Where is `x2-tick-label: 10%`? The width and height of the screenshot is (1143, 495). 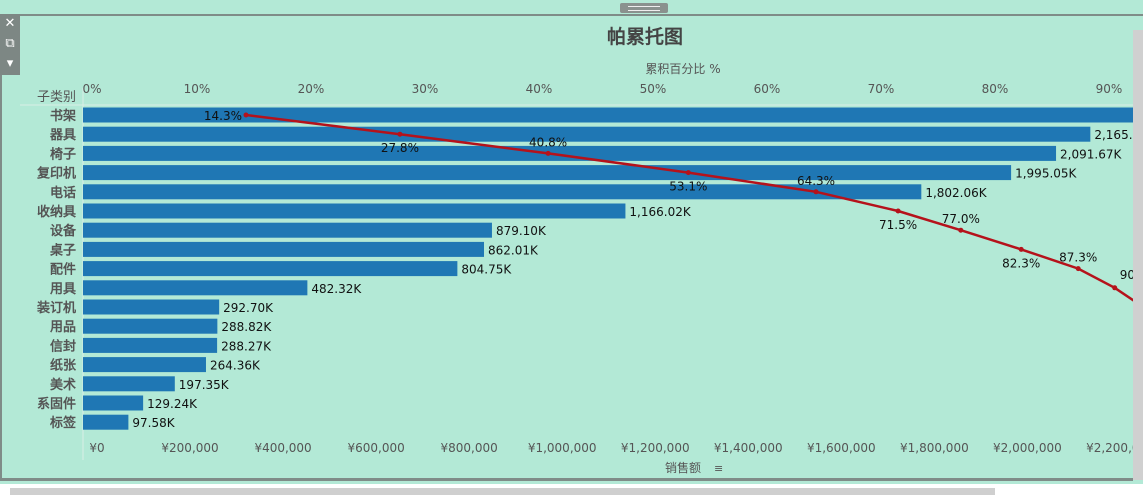 x2-tick-label: 10% is located at coordinates (197, 89).